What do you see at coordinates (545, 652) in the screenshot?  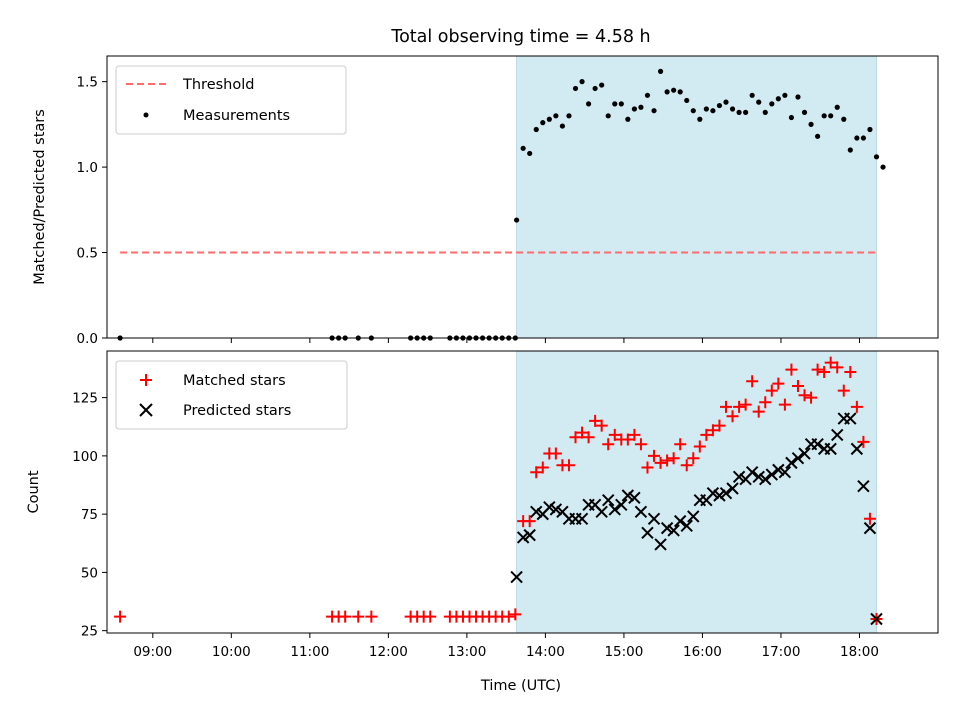 I see `x-tick-label: 14:00` at bounding box center [545, 652].